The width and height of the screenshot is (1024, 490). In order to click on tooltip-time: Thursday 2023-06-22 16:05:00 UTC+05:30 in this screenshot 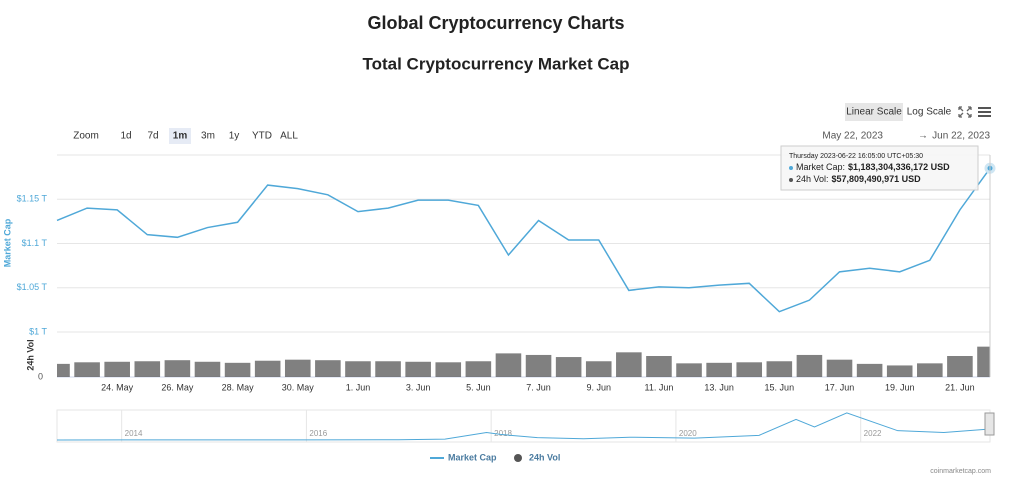, I will do `click(856, 156)`.